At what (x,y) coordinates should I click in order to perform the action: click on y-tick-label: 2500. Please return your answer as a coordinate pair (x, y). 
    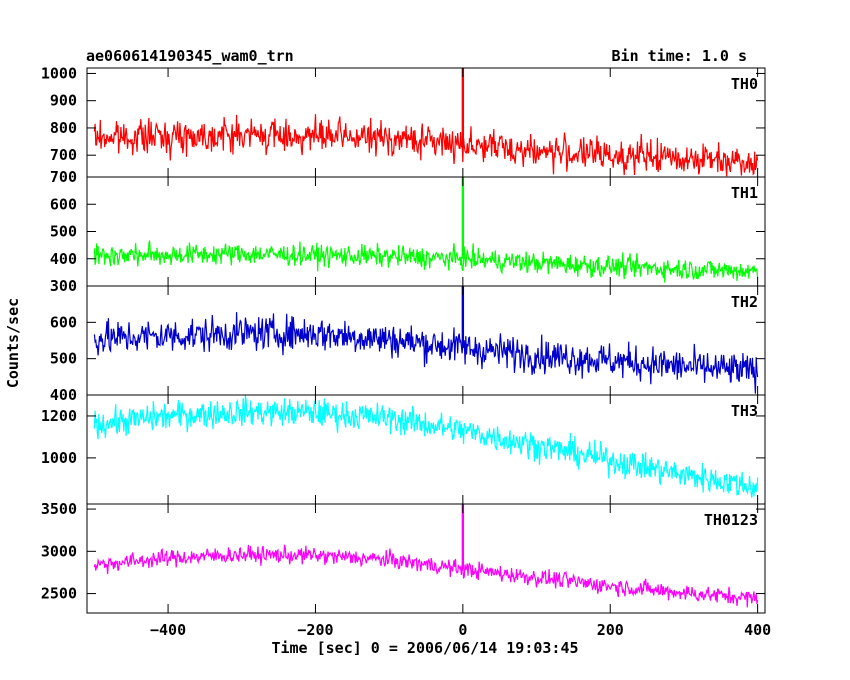
    Looking at the image, I should click on (59, 594).